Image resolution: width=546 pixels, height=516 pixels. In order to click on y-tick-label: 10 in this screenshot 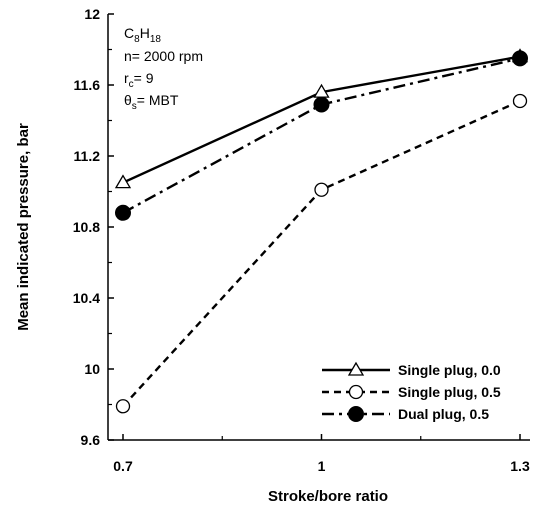, I will do `click(92, 369)`.